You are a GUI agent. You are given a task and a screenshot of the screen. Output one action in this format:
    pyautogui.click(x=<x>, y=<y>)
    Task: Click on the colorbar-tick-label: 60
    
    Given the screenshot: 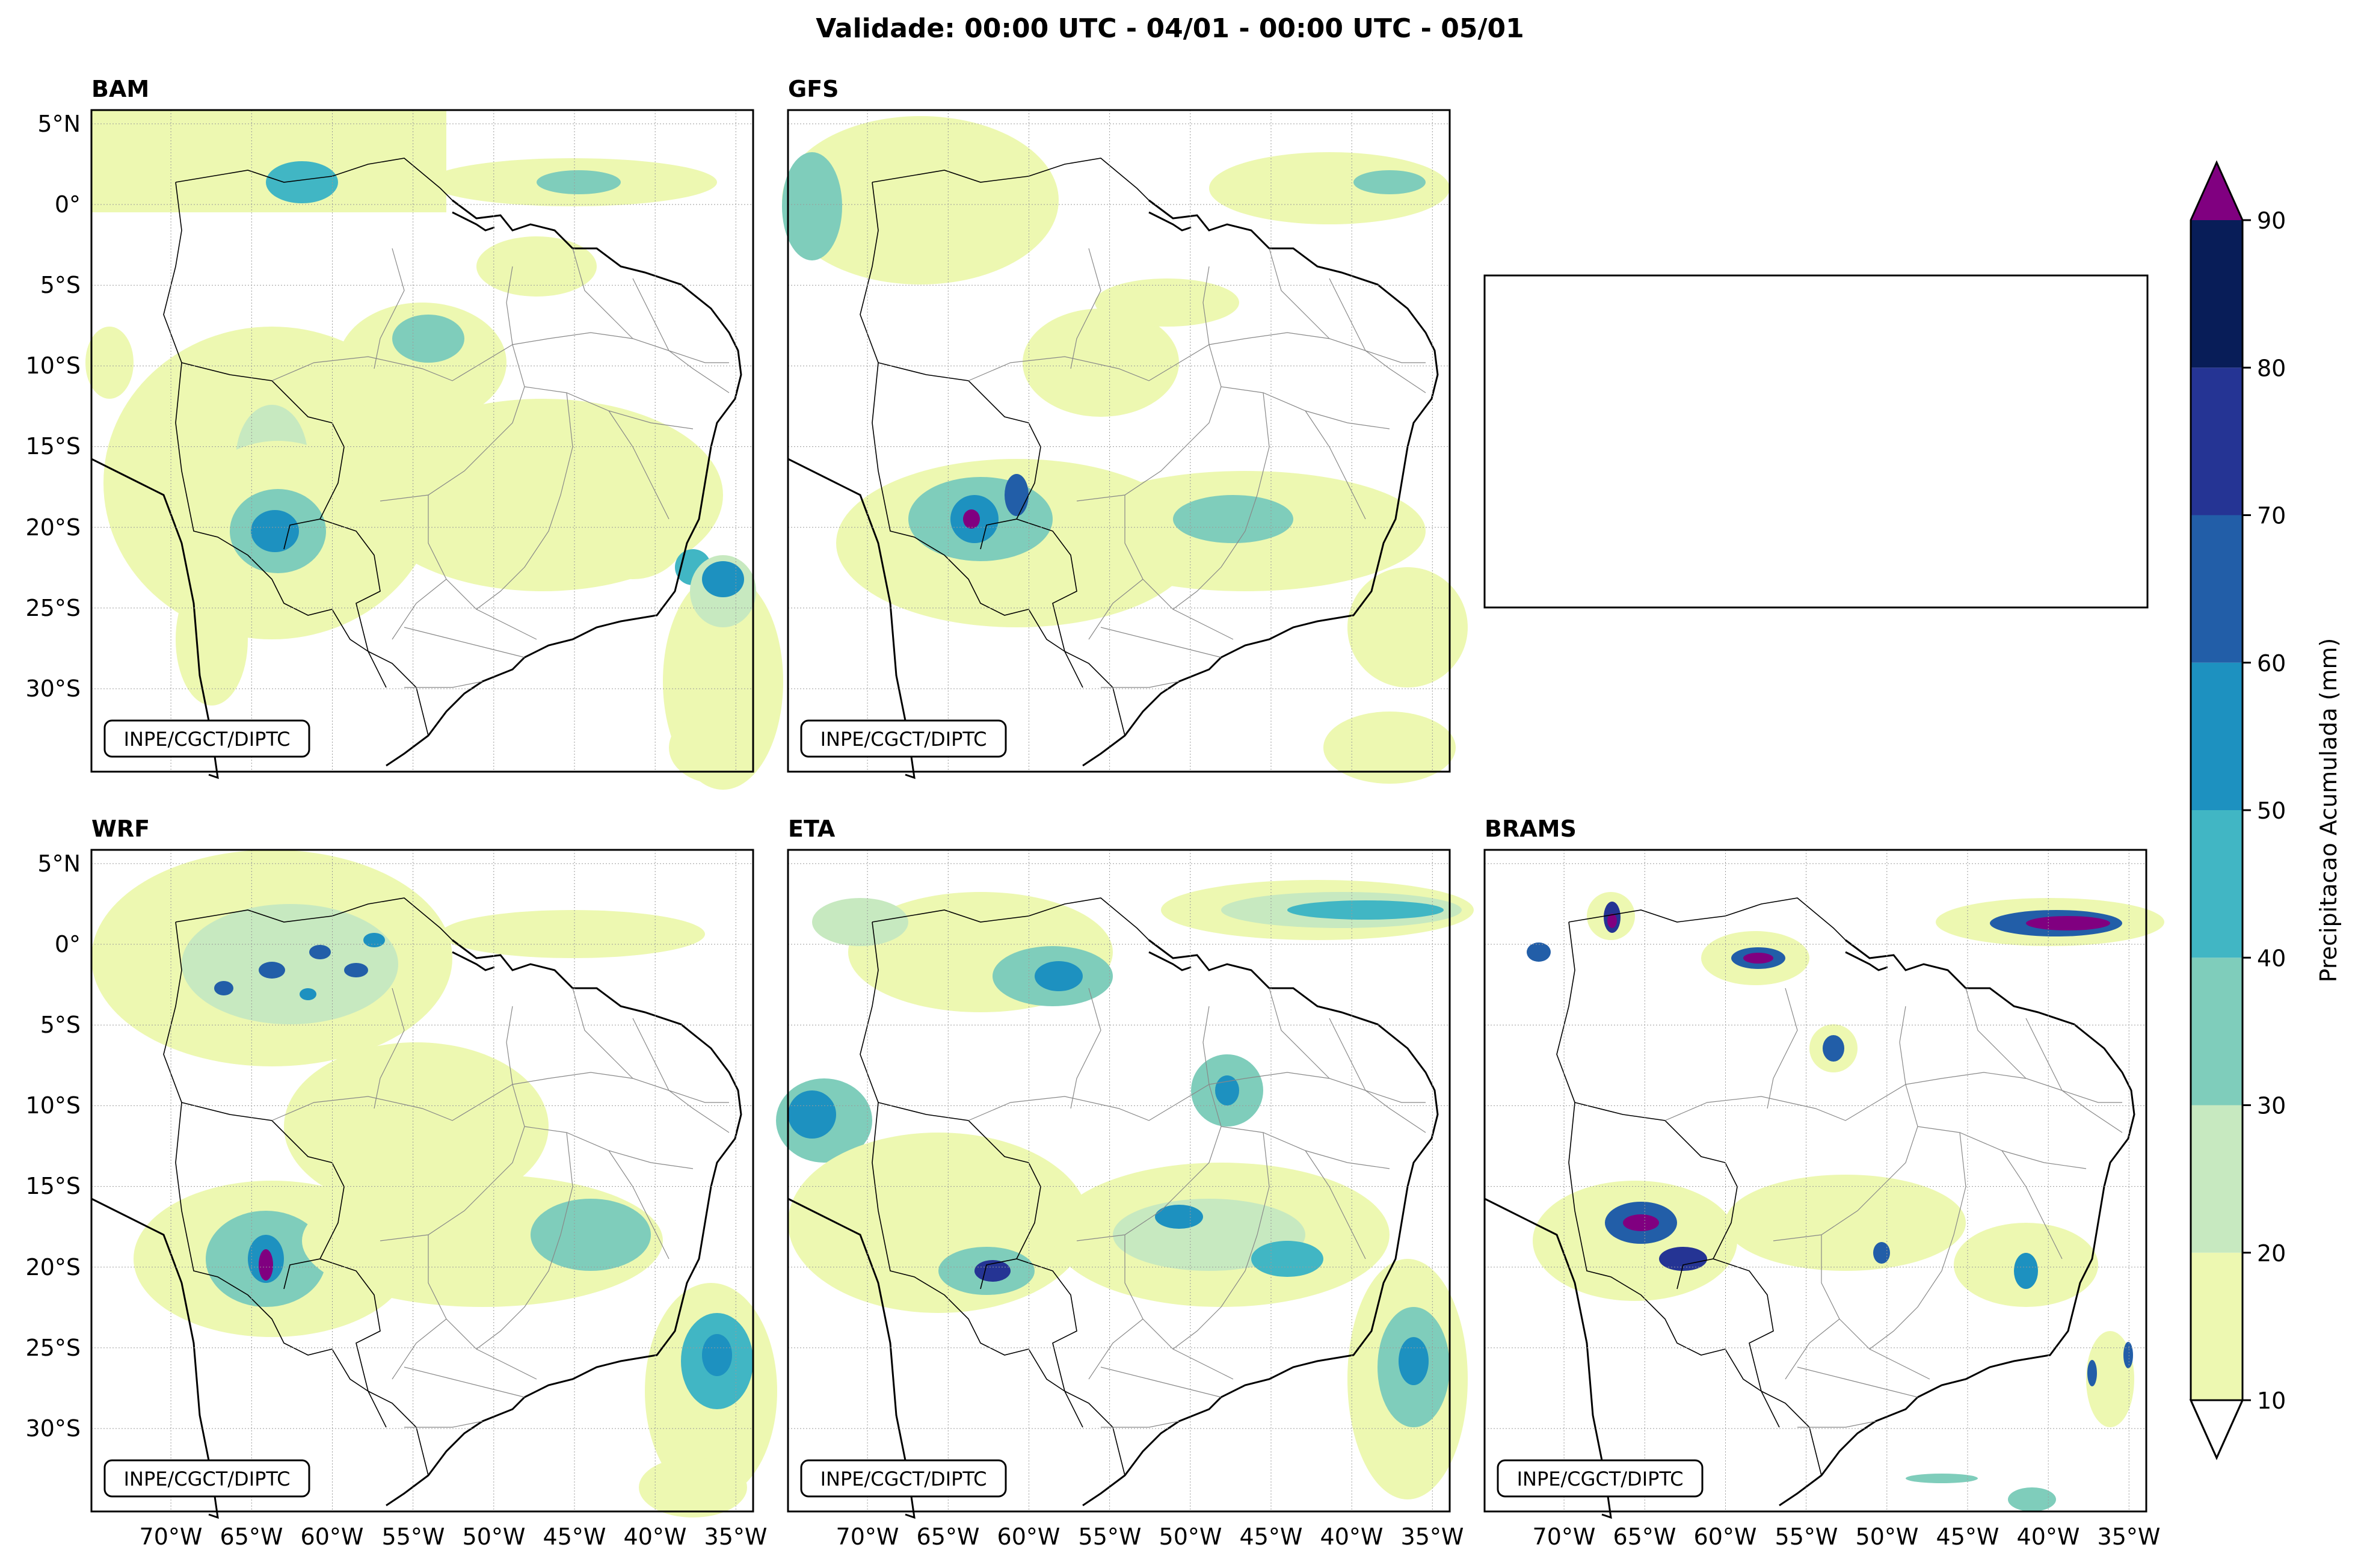 What is the action you would take?
    pyautogui.click(x=2271, y=664)
    